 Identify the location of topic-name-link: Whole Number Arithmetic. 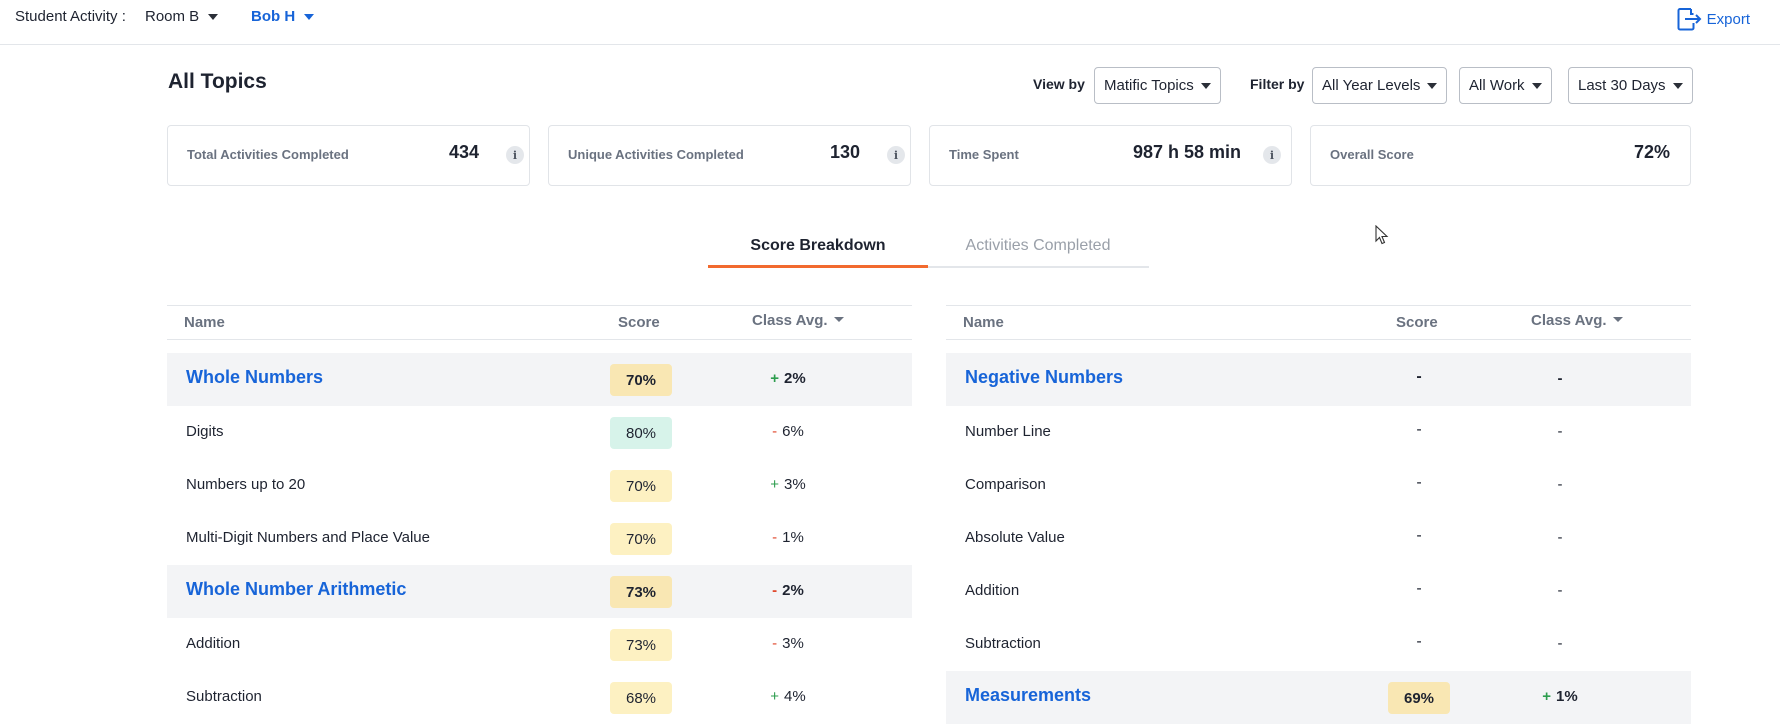
(296, 589).